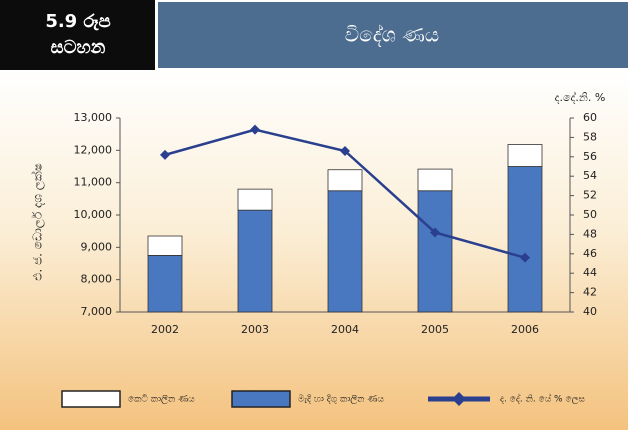  What do you see at coordinates (37, 221) in the screenshot?
I see `y-axis-label: එ. ජ. ඩොලර් දශ ලක්ෂ` at bounding box center [37, 221].